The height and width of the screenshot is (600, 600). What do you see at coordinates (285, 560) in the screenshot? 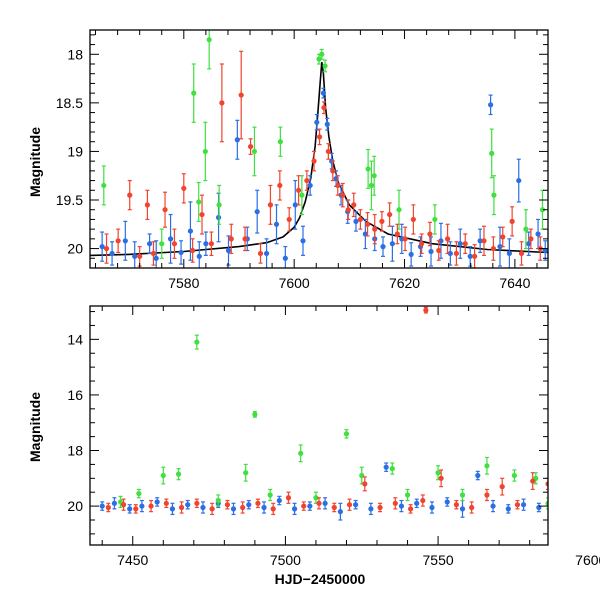
I see `x-tick-label: 7500` at bounding box center [285, 560].